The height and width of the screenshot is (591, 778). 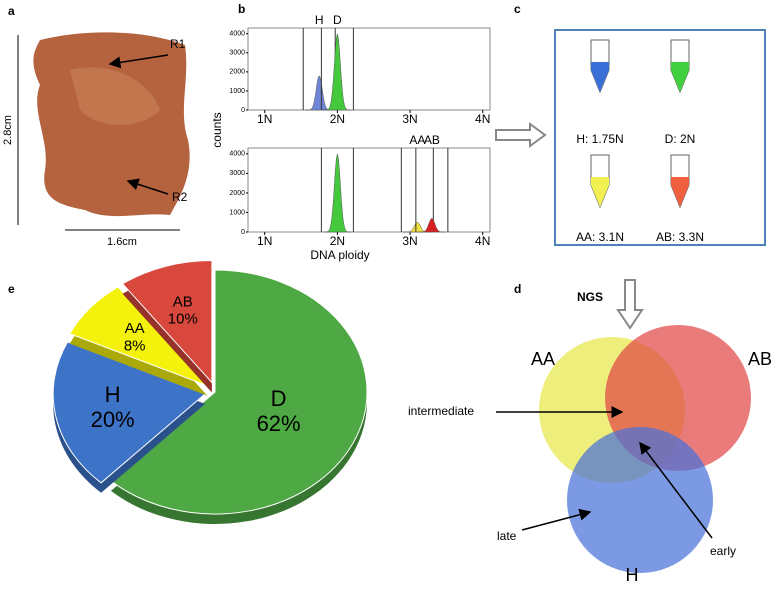 I want to click on panel-label: a, so click(x=11, y=11).